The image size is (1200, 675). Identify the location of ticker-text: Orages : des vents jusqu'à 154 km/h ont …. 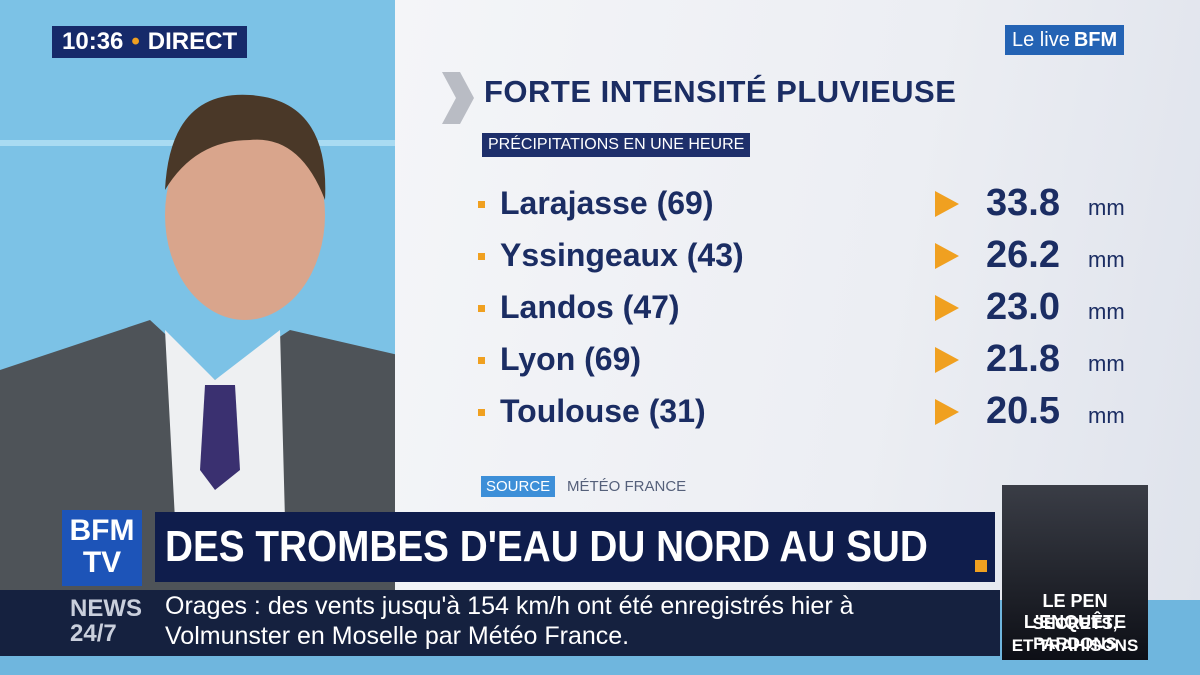
(509, 606).